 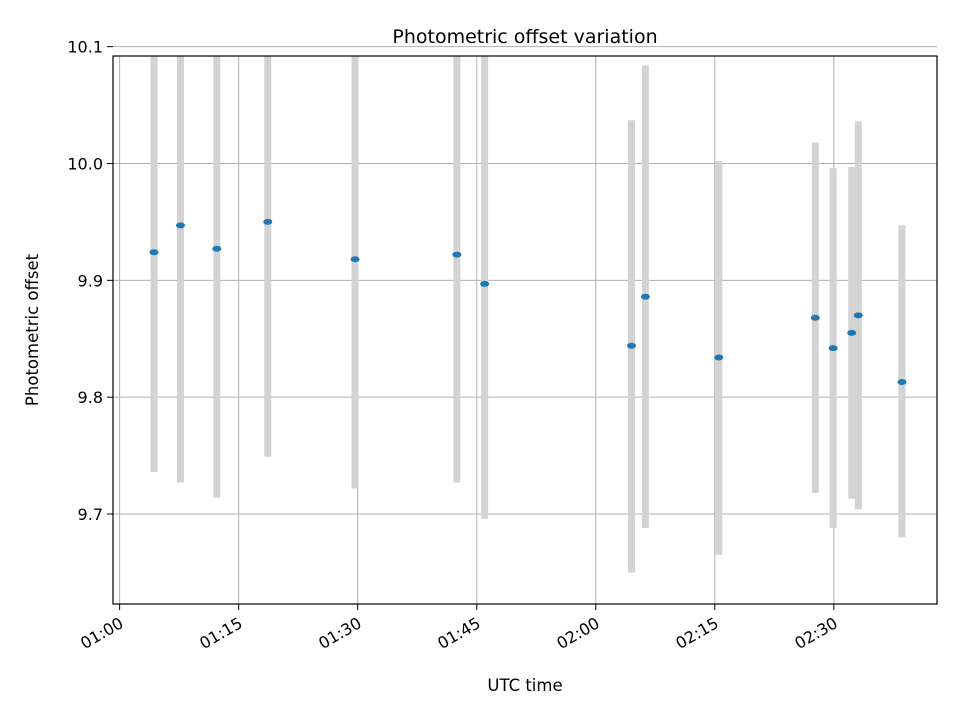 I want to click on y-tick-label: 10.1, so click(x=85, y=47).